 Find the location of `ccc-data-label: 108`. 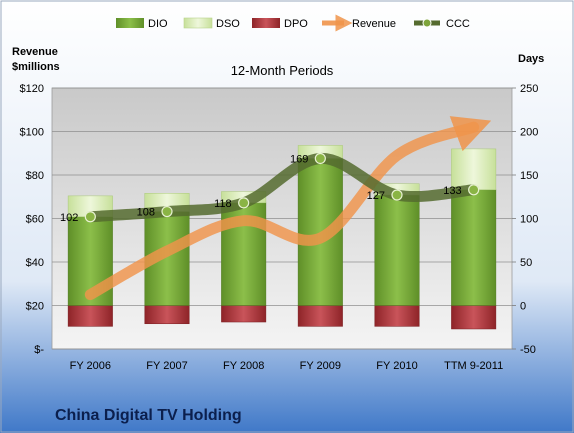

ccc-data-label: 108 is located at coordinates (146, 213).